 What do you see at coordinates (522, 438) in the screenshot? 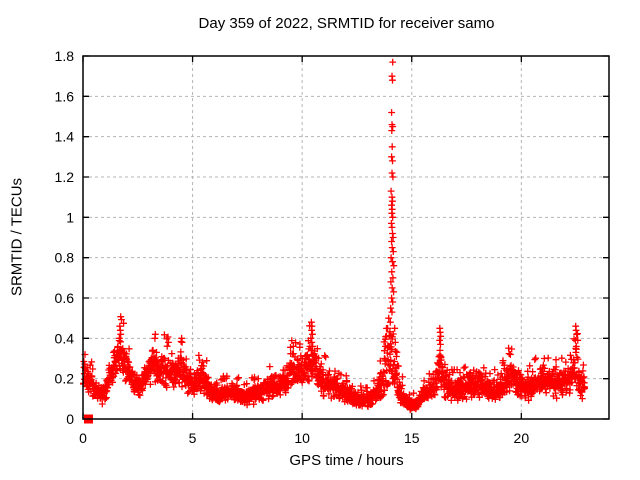
I see `x-tick-label: 20` at bounding box center [522, 438].